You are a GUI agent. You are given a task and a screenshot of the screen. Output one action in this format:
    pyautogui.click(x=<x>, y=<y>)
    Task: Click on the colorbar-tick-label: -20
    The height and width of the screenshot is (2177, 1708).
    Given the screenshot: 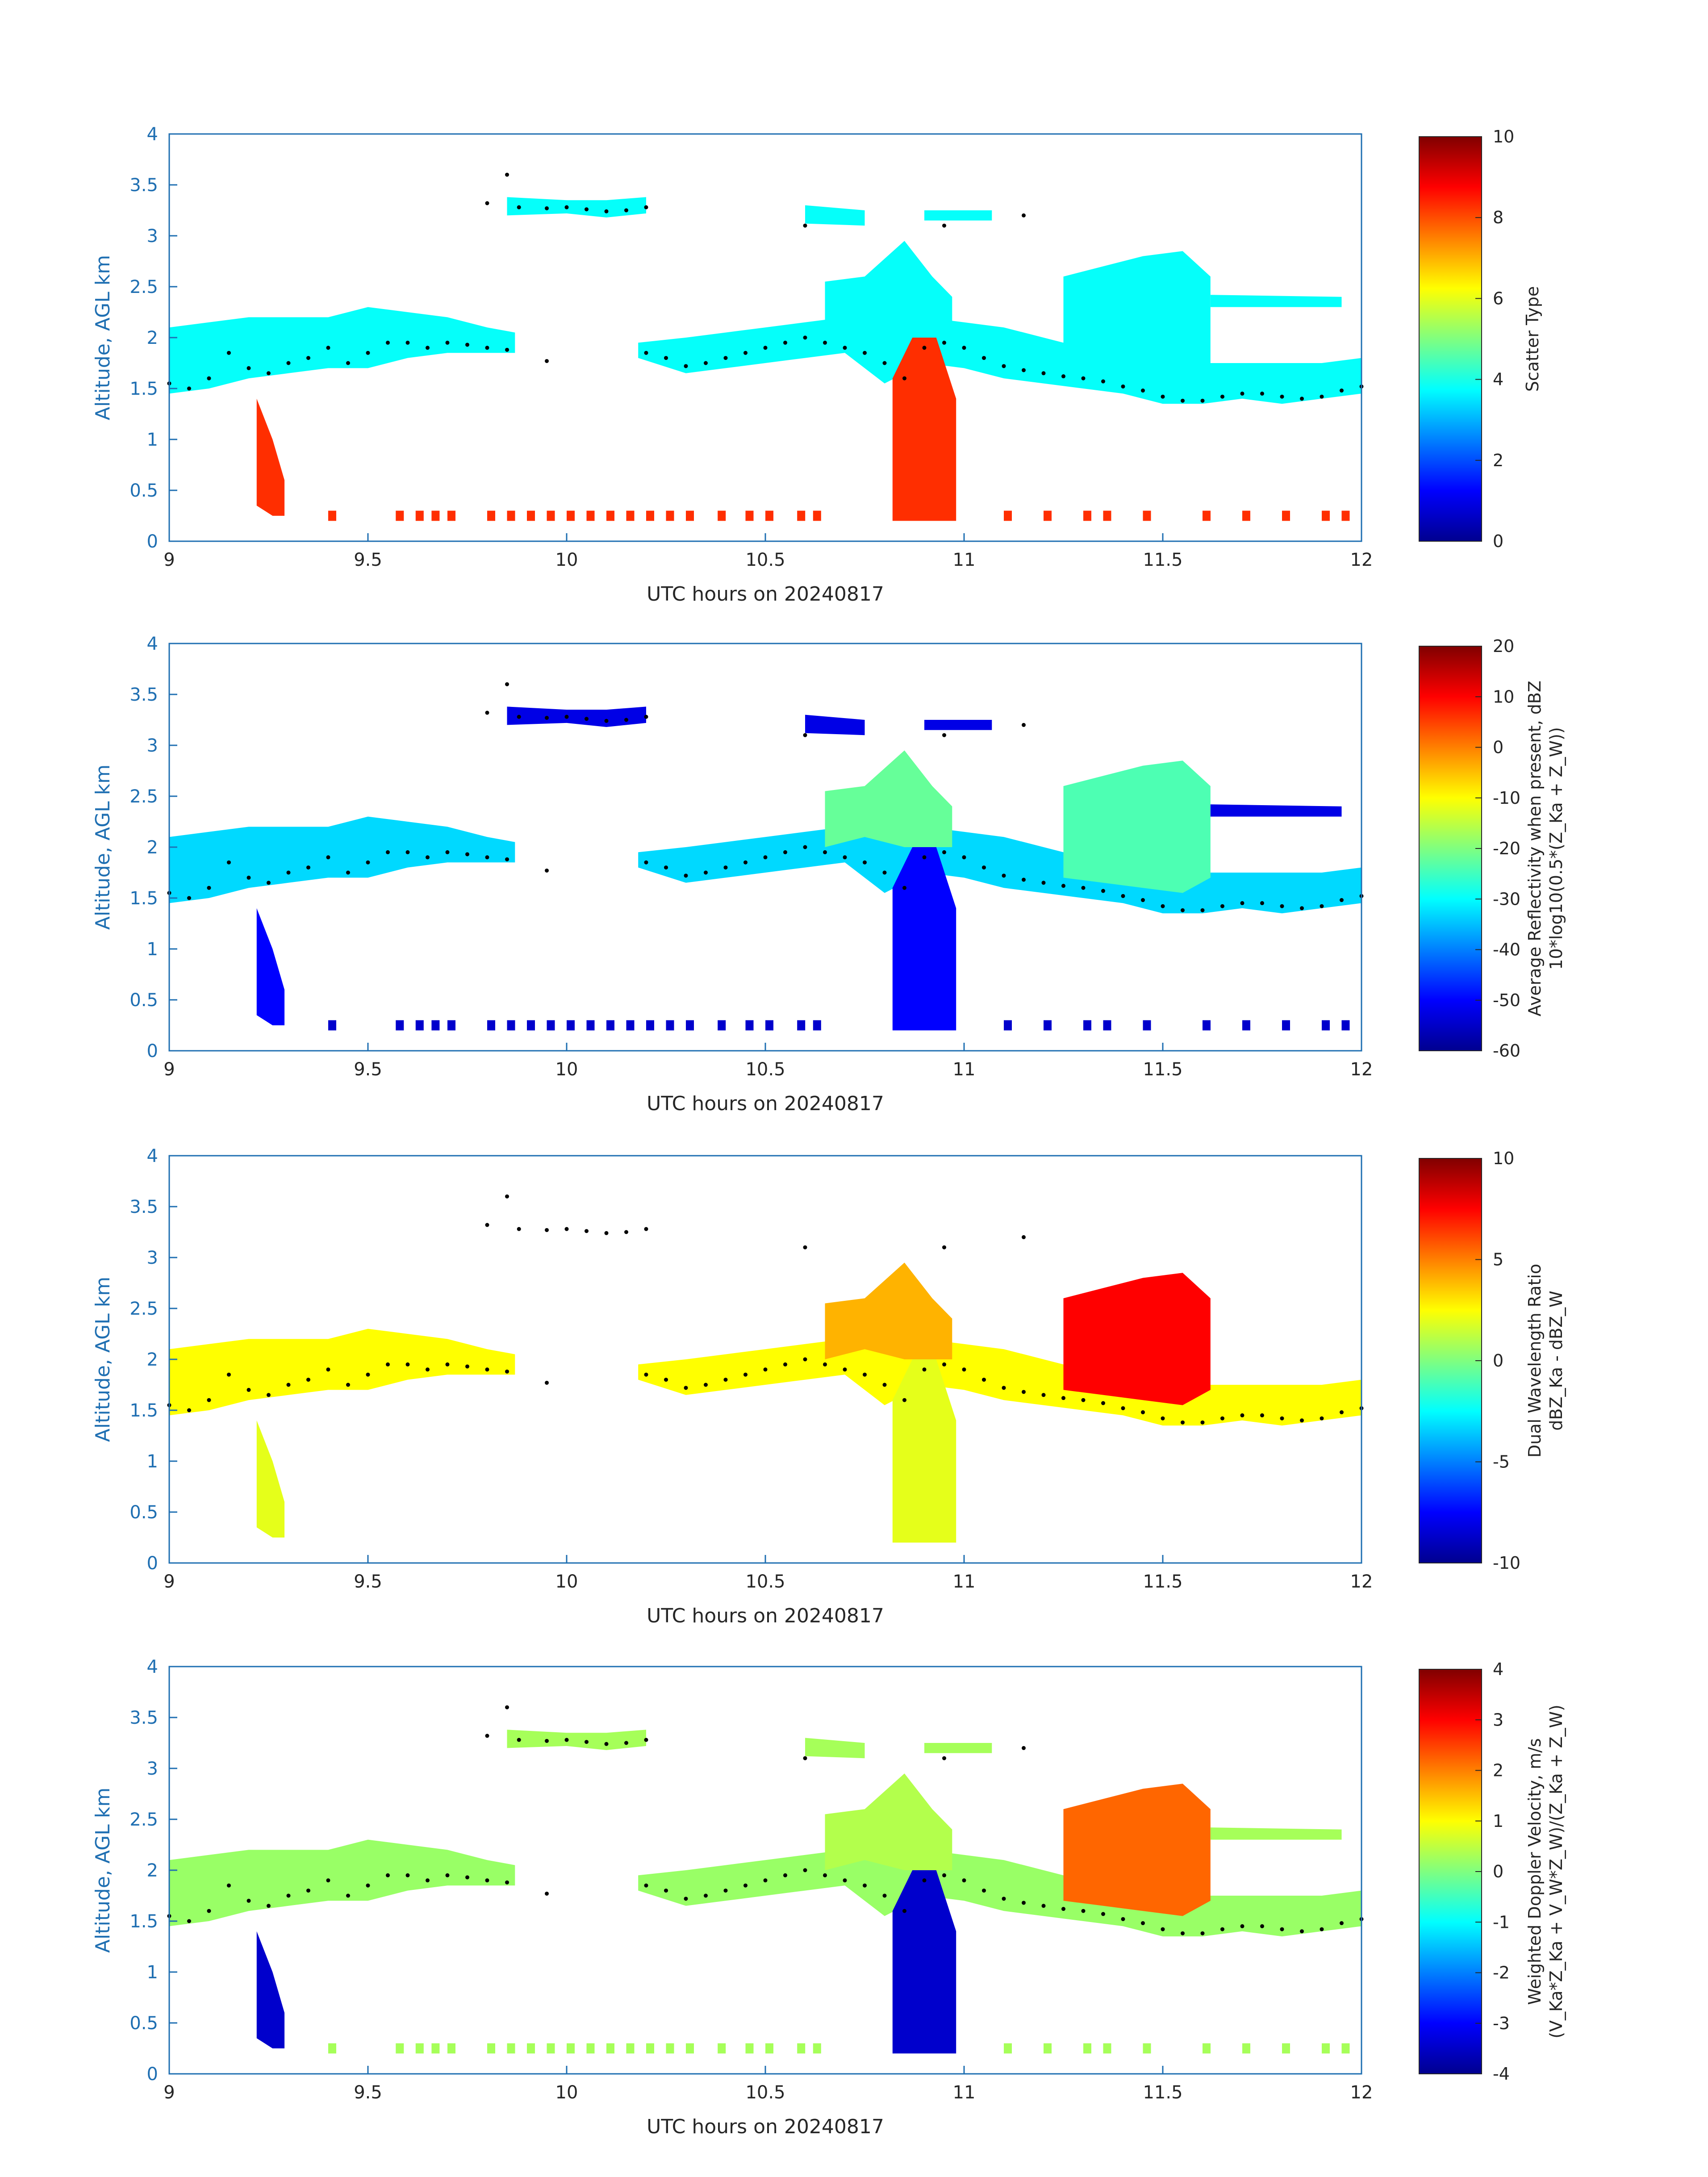 What is the action you would take?
    pyautogui.click(x=1506, y=848)
    